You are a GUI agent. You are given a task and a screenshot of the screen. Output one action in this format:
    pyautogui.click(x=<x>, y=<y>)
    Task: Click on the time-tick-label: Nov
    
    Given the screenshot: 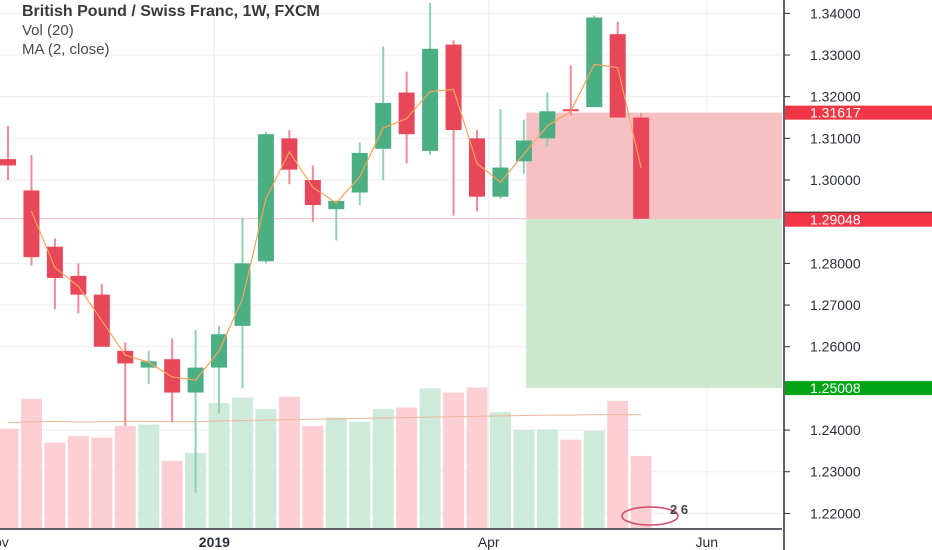 What is the action you would take?
    pyautogui.click(x=4, y=542)
    